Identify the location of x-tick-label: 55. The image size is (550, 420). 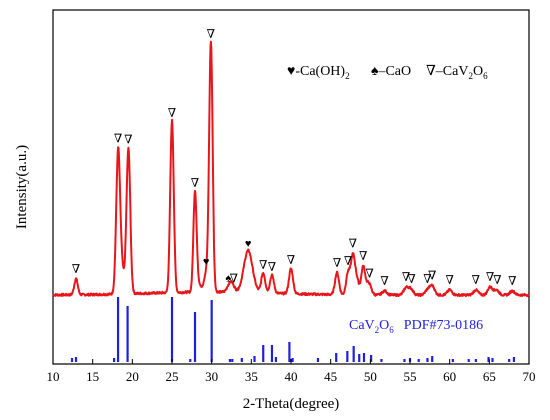
(410, 376).